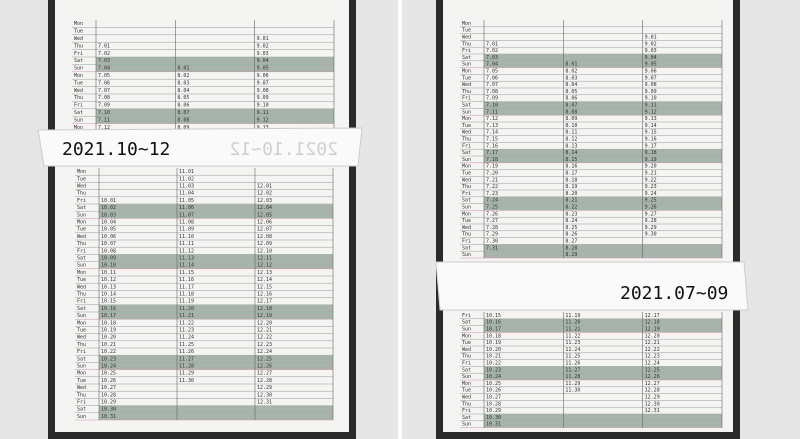 The width and height of the screenshot is (800, 439). I want to click on date: 11.20, so click(186, 309).